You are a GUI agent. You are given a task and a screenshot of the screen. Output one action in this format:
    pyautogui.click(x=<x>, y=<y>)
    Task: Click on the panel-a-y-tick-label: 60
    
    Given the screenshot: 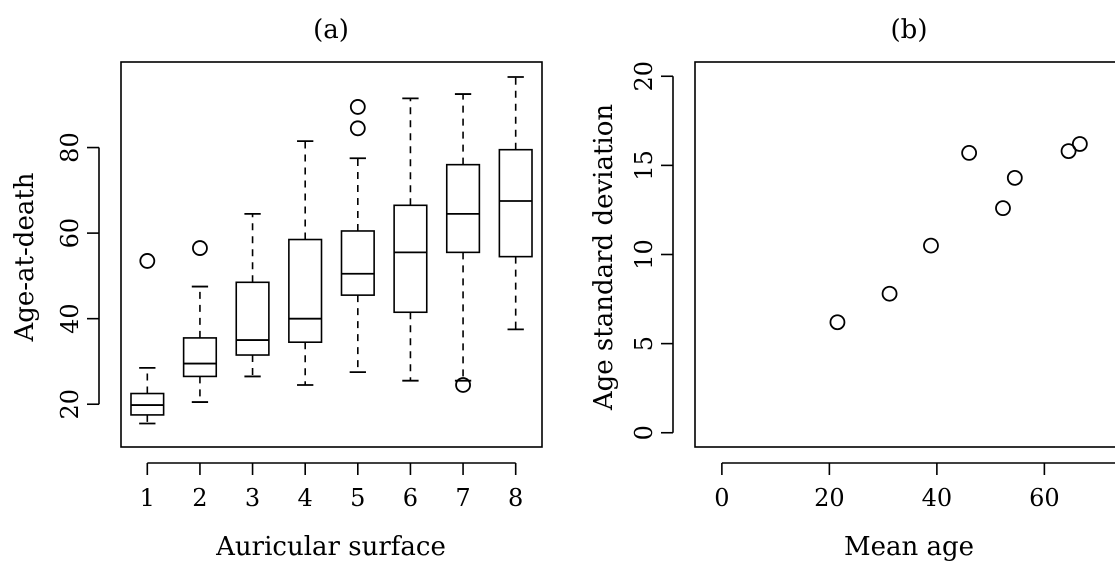 What is the action you would take?
    pyautogui.click(x=70, y=233)
    